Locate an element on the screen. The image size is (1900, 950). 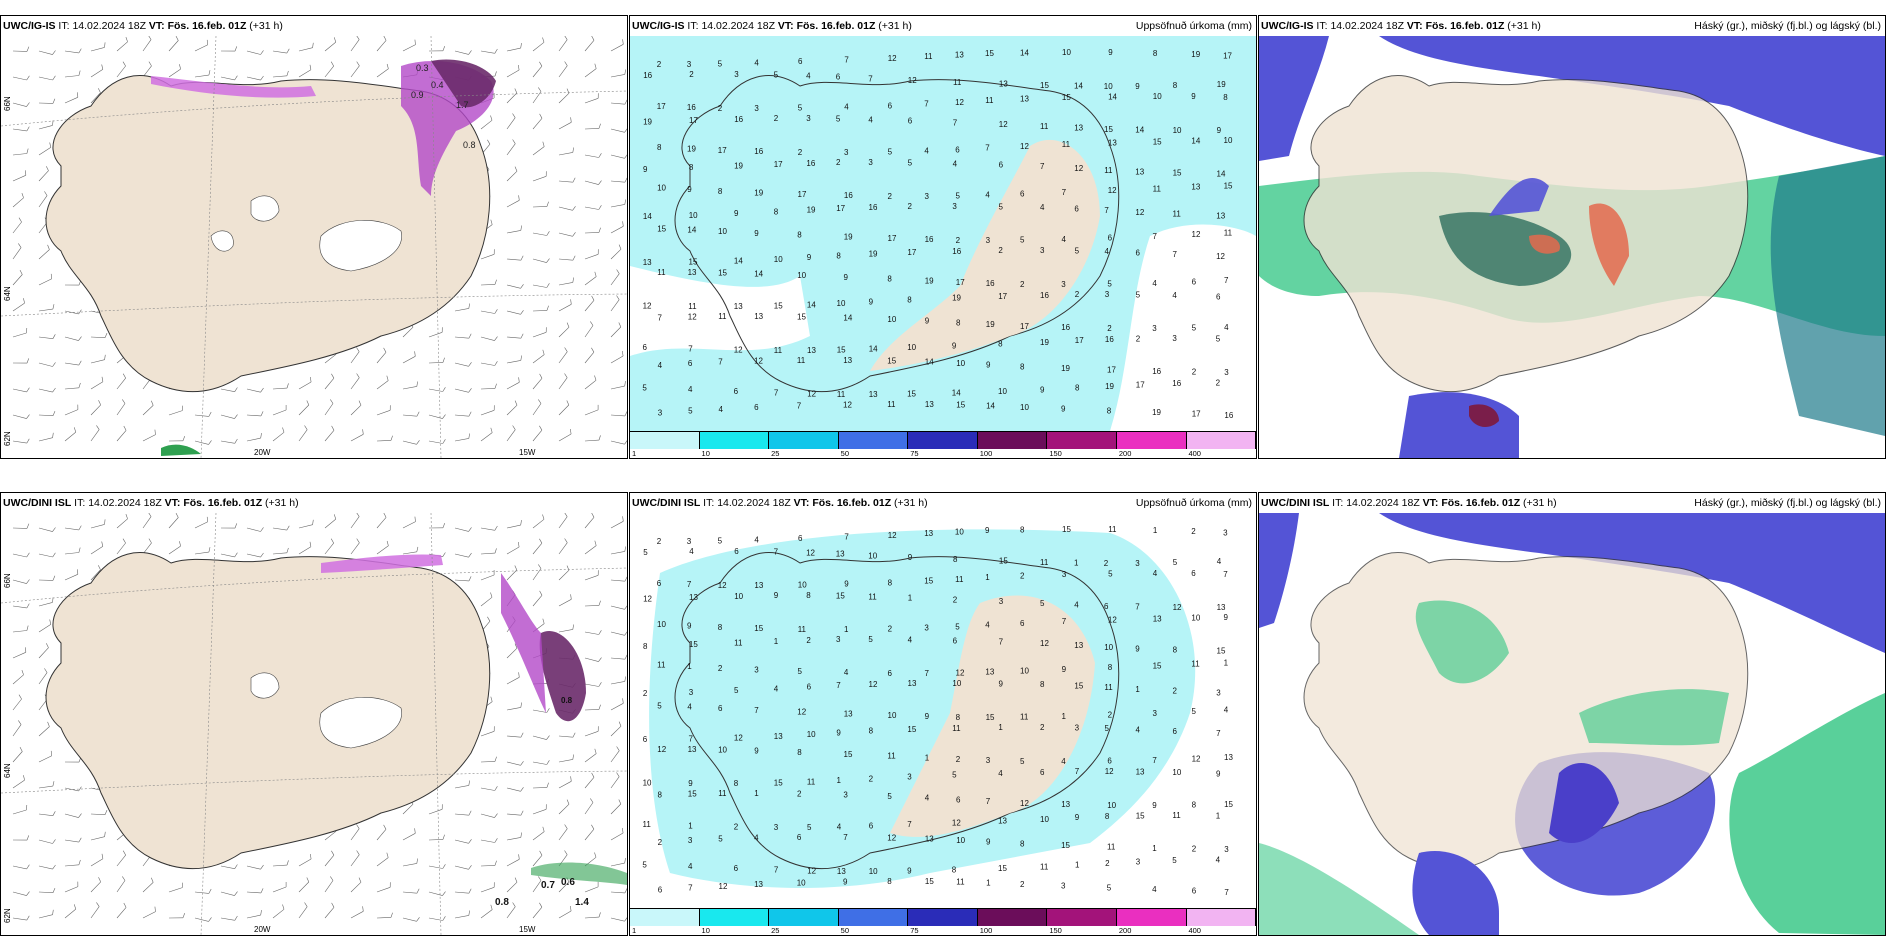
colorbar-tick-label: 25 is located at coordinates (775, 930).